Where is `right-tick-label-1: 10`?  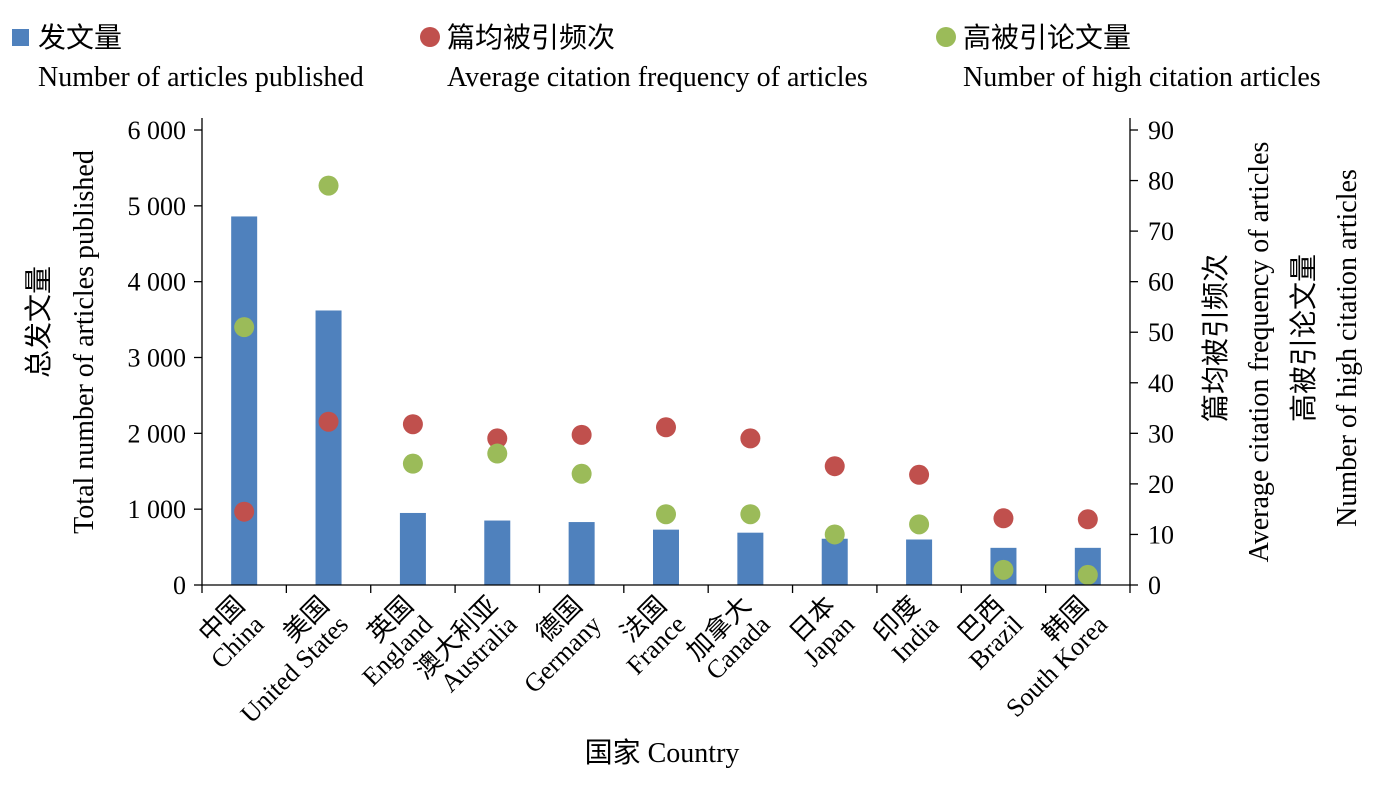
right-tick-label-1: 10 is located at coordinates (1161, 534).